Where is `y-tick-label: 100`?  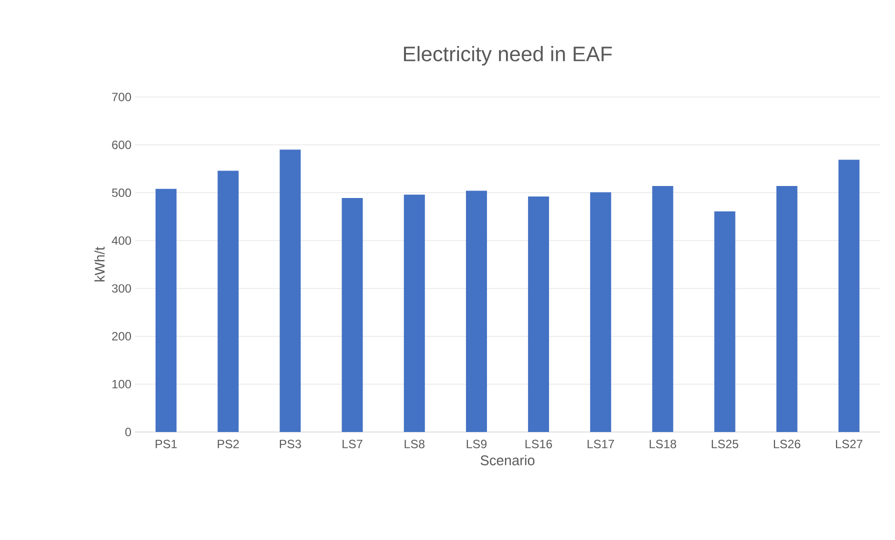 y-tick-label: 100 is located at coordinates (122, 384).